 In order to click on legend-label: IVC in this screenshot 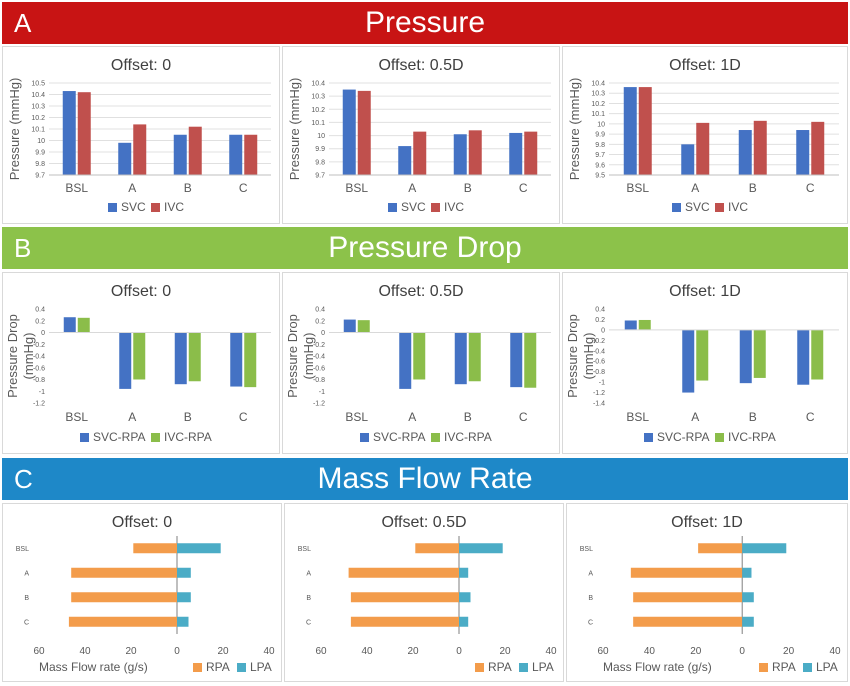, I will do `click(174, 207)`.